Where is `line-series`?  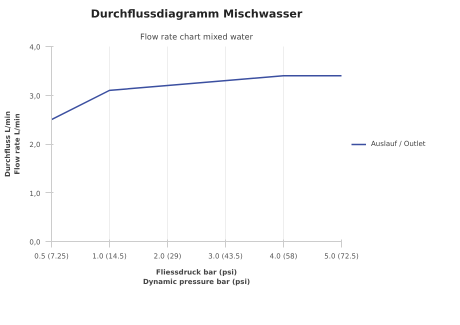
line-series is located at coordinates (197, 97).